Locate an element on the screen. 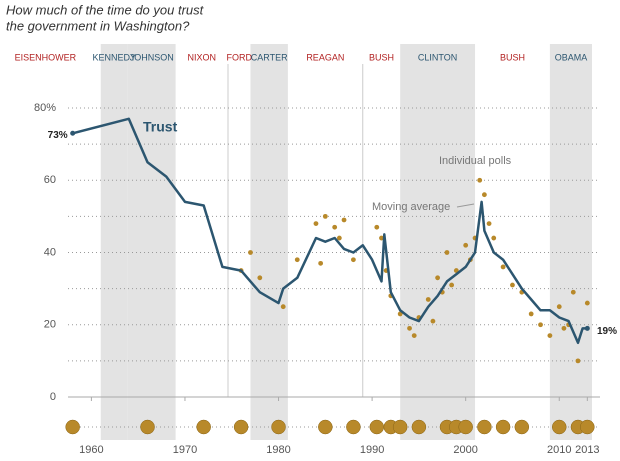  title-line: How much of the time do you trust is located at coordinates (105, 9).